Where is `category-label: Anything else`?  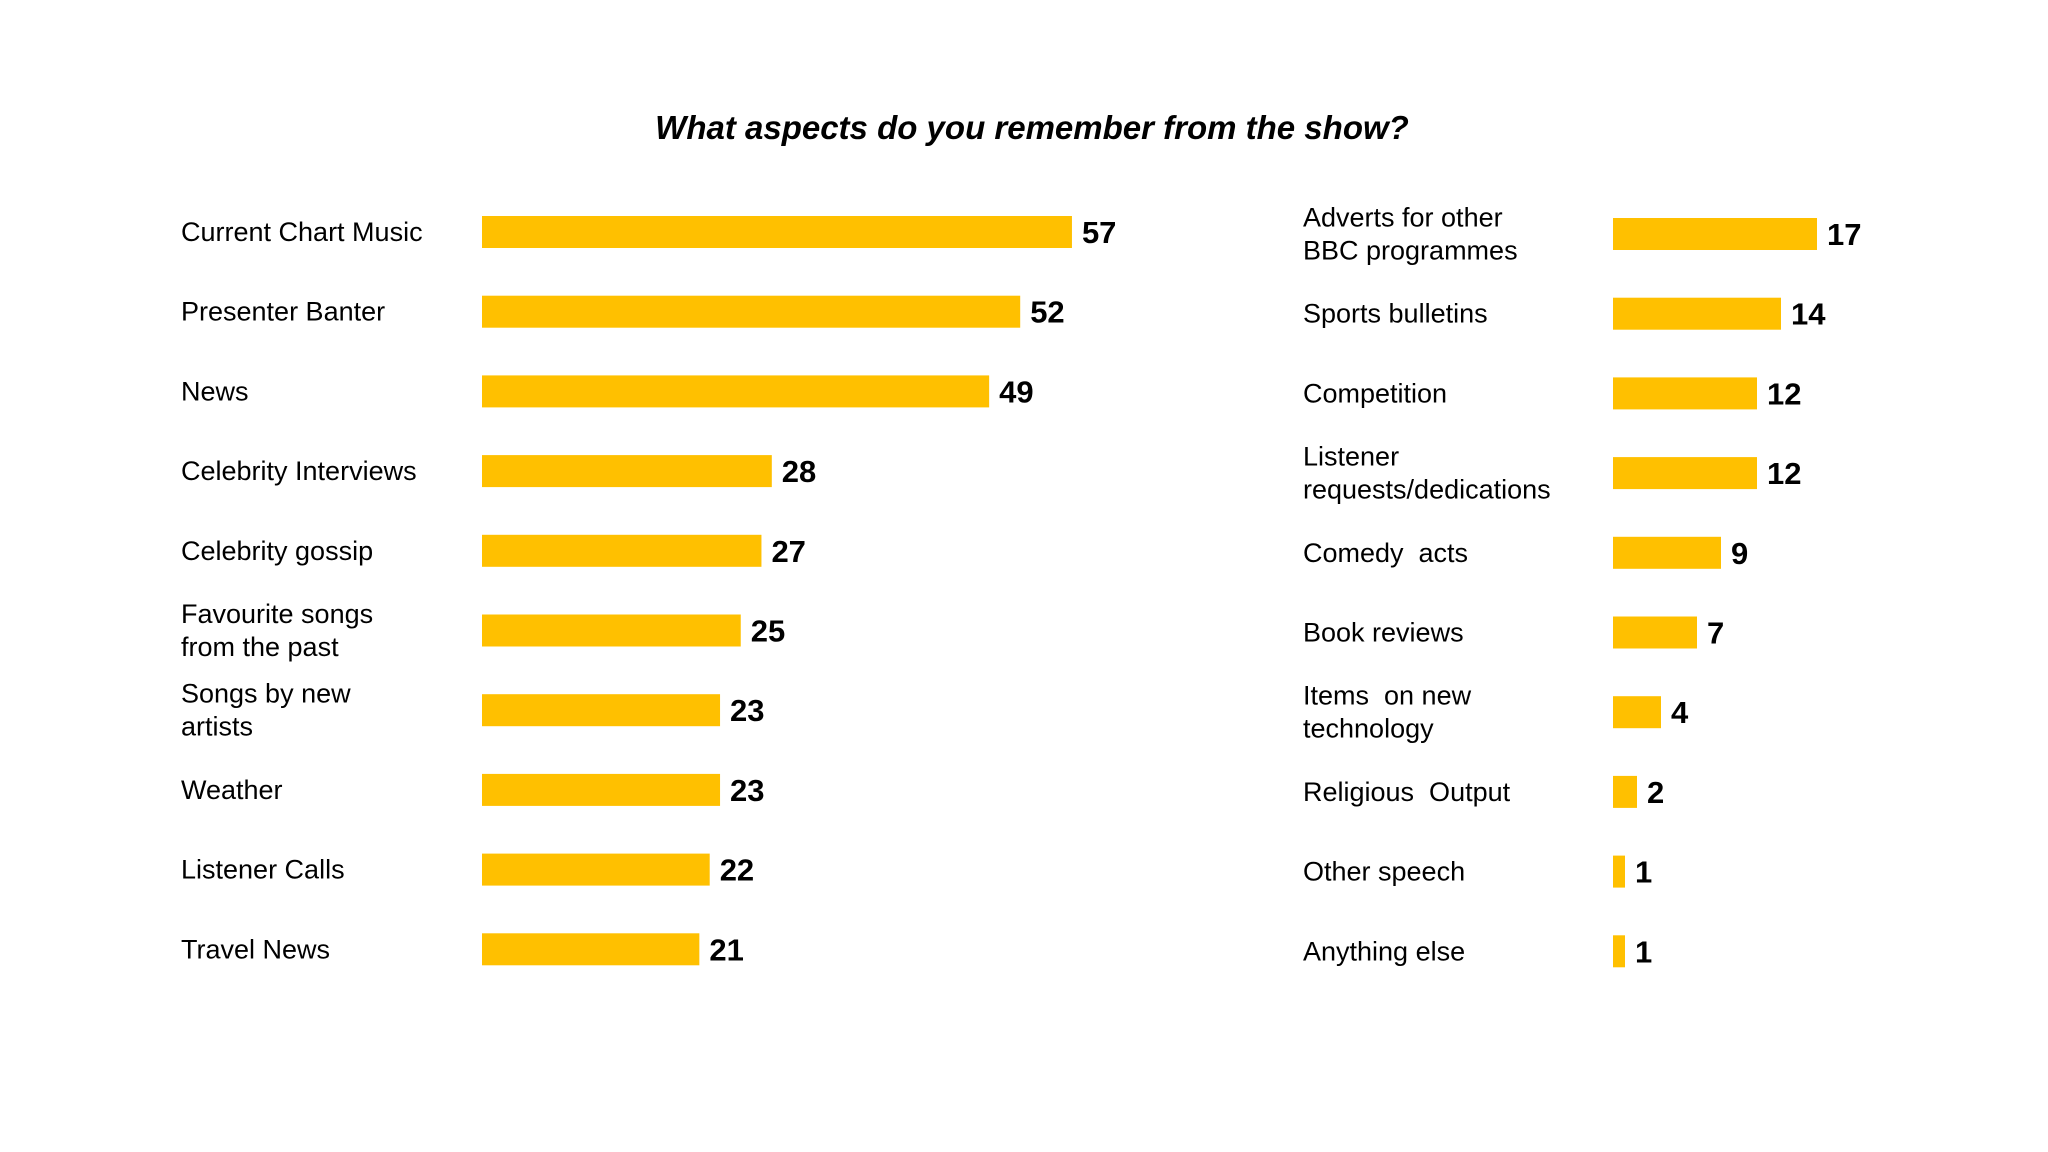
category-label: Anything else is located at coordinates (1384, 951).